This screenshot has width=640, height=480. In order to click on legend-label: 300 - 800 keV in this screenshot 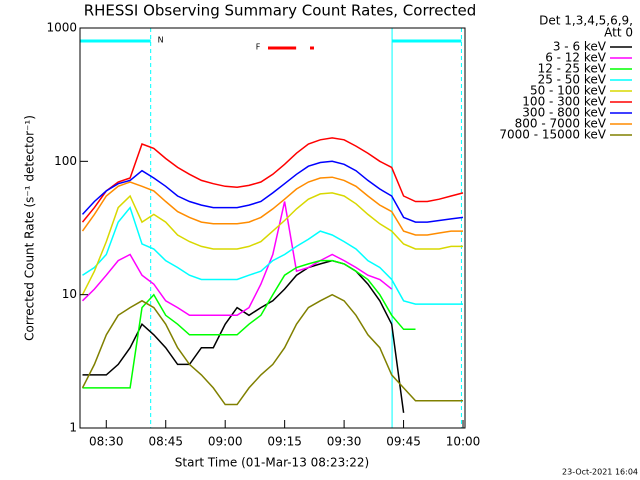, I will do `click(564, 113)`.